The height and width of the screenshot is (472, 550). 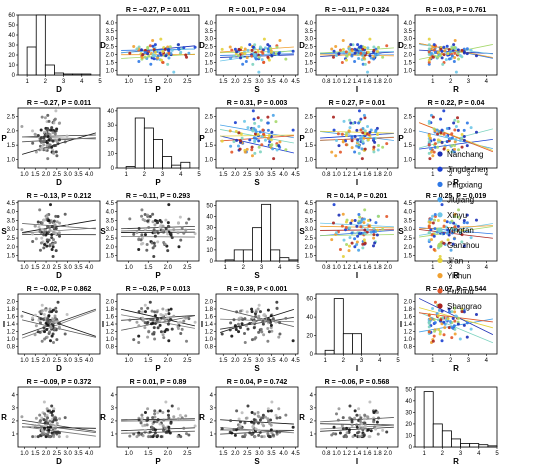 What do you see at coordinates (4, 324) in the screenshot?
I see `y-axis-label: I` at bounding box center [4, 324].